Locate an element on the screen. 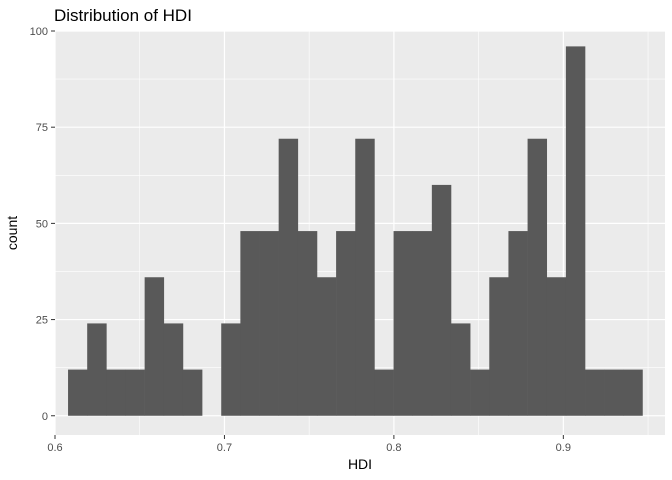 The image size is (672, 480). y-axis-title: count is located at coordinates (12, 233).